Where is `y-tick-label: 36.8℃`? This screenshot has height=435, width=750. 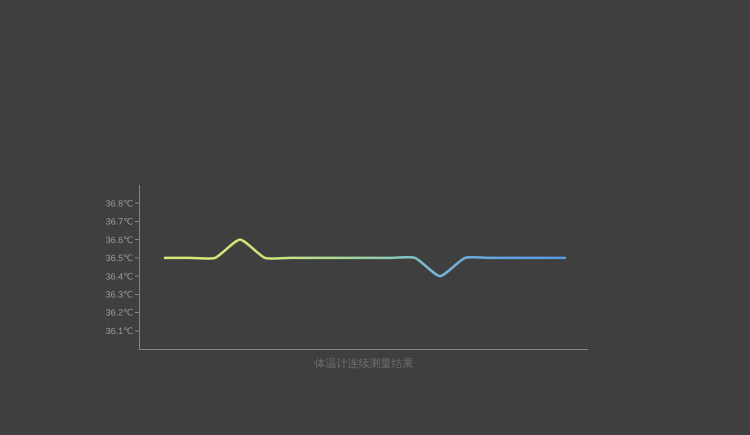 y-tick-label: 36.8℃ is located at coordinates (120, 203).